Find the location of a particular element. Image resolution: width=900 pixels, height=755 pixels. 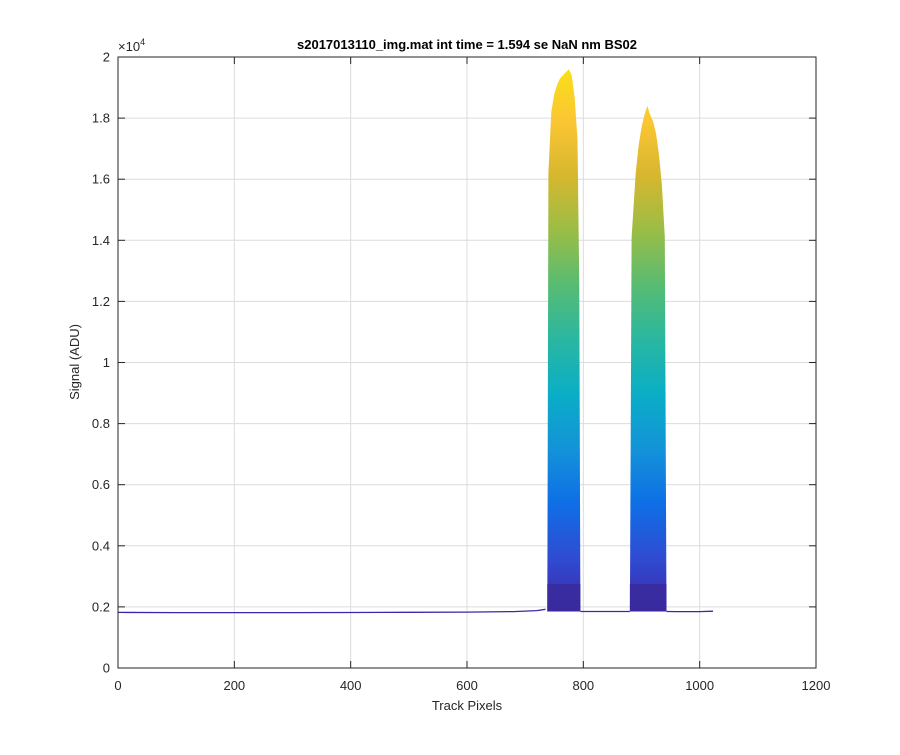

x-axis-label: Track Pixels is located at coordinates (467, 705).